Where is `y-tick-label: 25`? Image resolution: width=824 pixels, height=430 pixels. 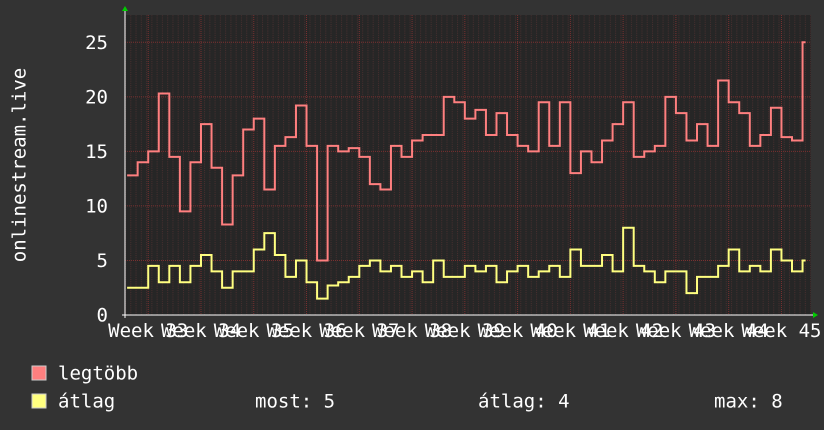 y-tick-label: 25 is located at coordinates (96, 43).